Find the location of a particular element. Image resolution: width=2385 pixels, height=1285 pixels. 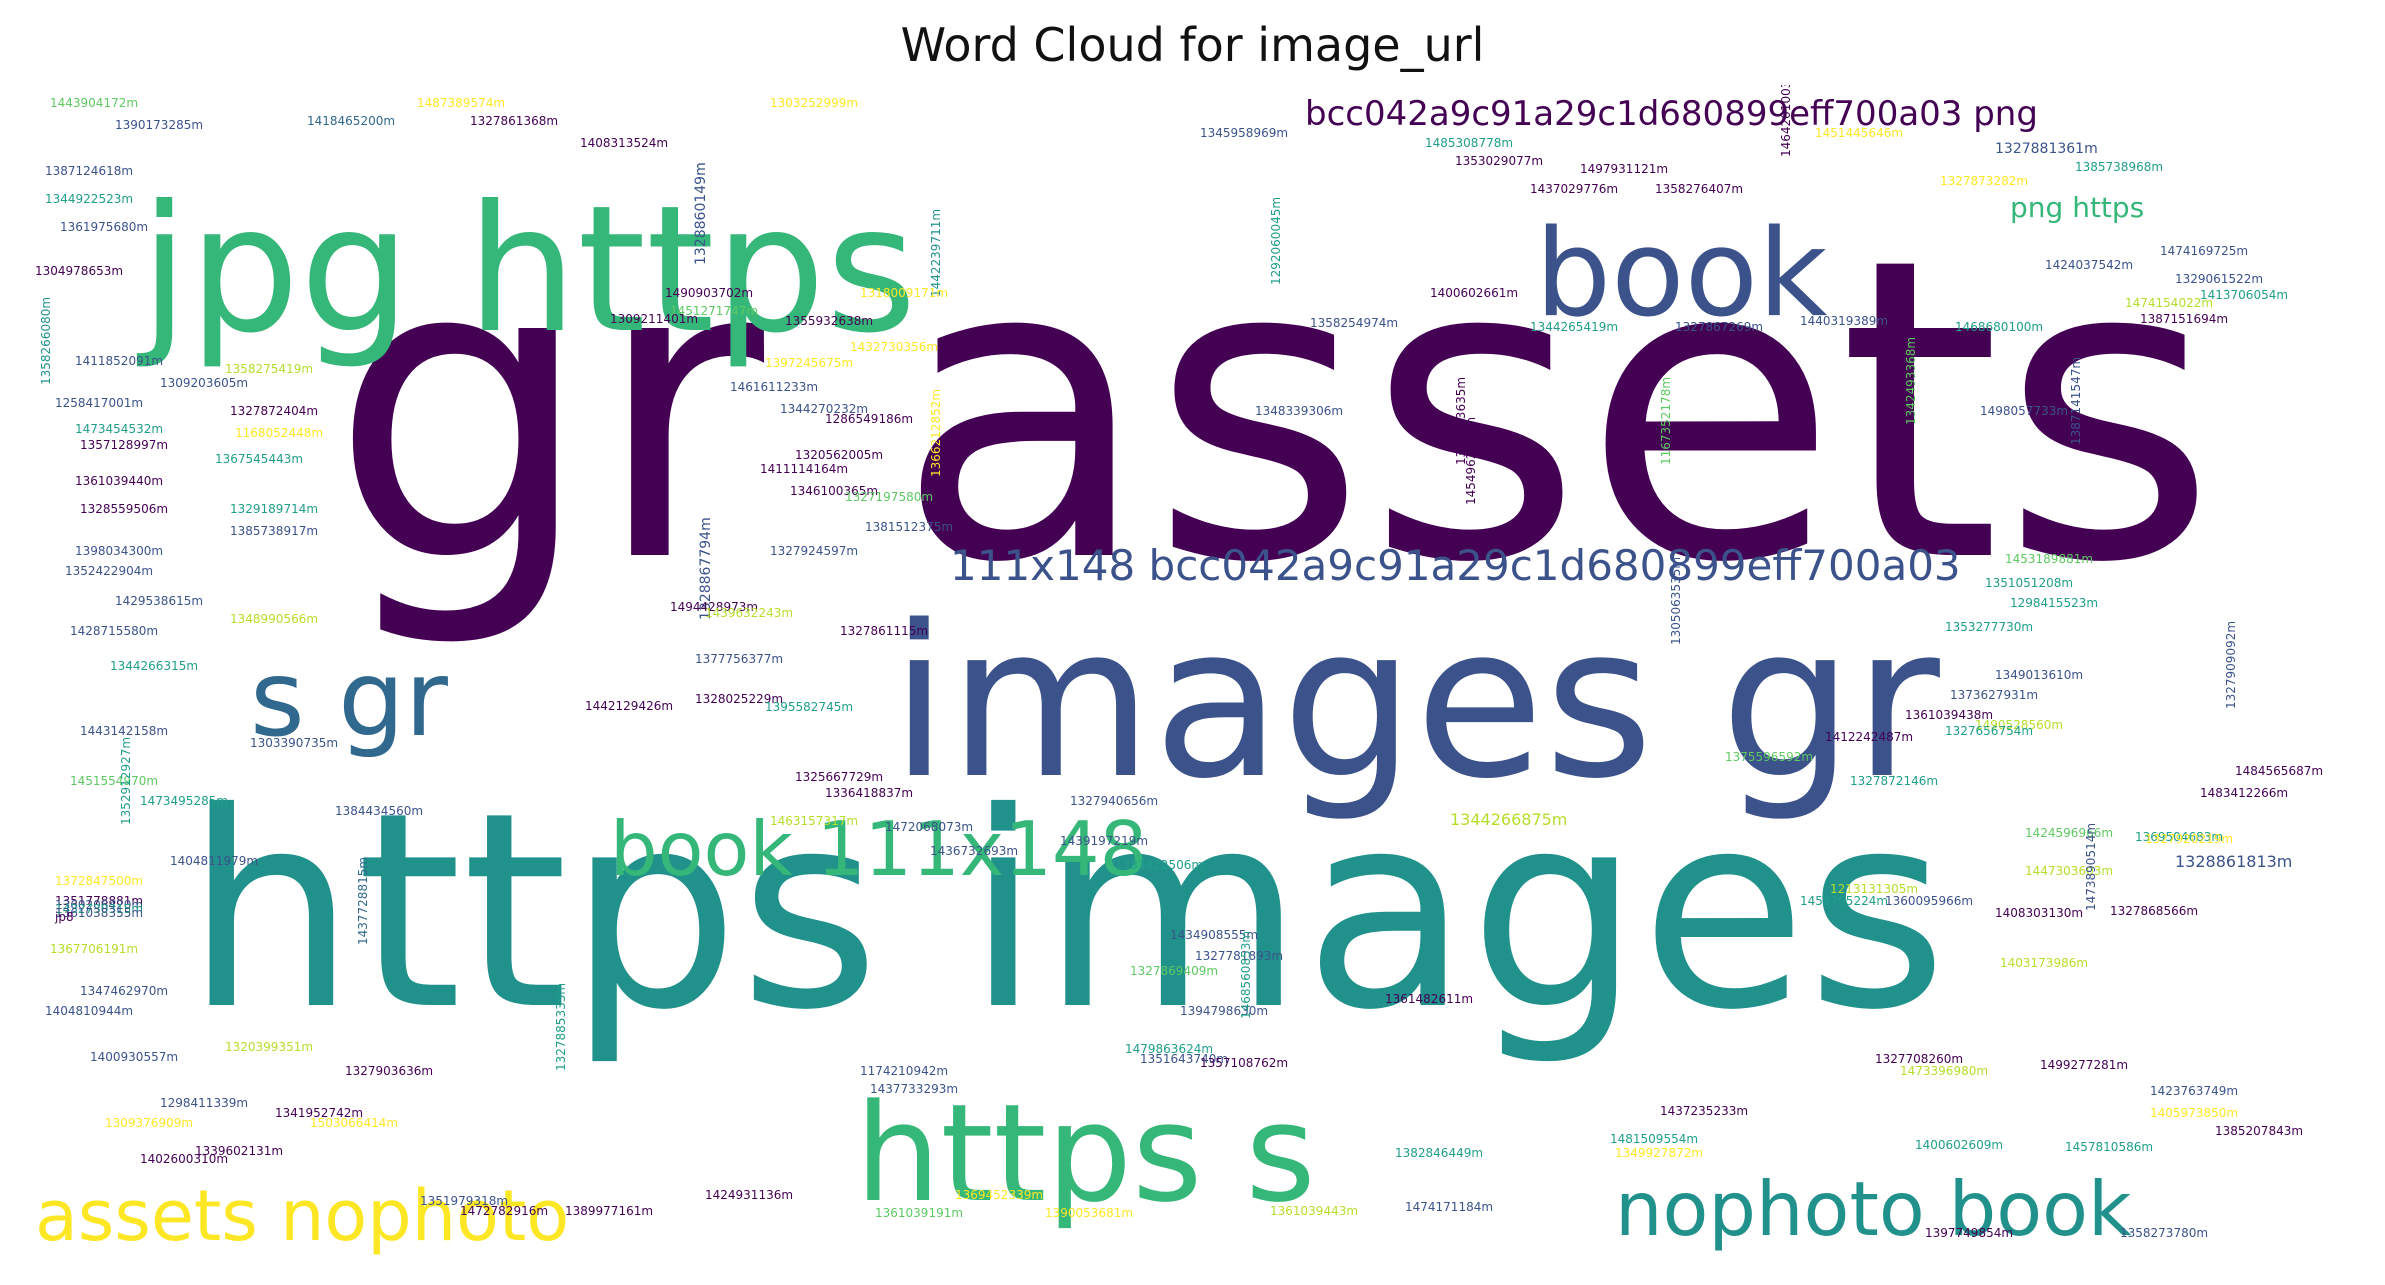

word-166: 1375596592m is located at coordinates (1769, 757).